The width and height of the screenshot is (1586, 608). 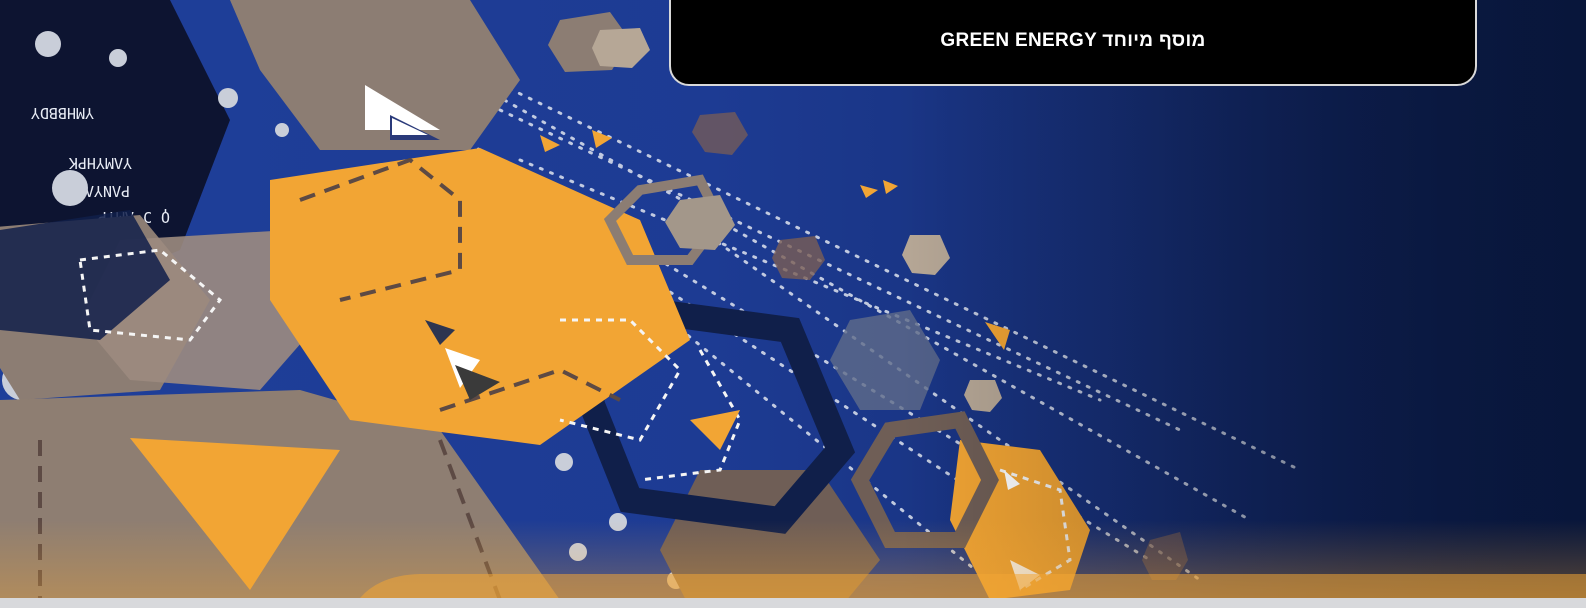 I want to click on bottom-band, so click(x=973, y=586).